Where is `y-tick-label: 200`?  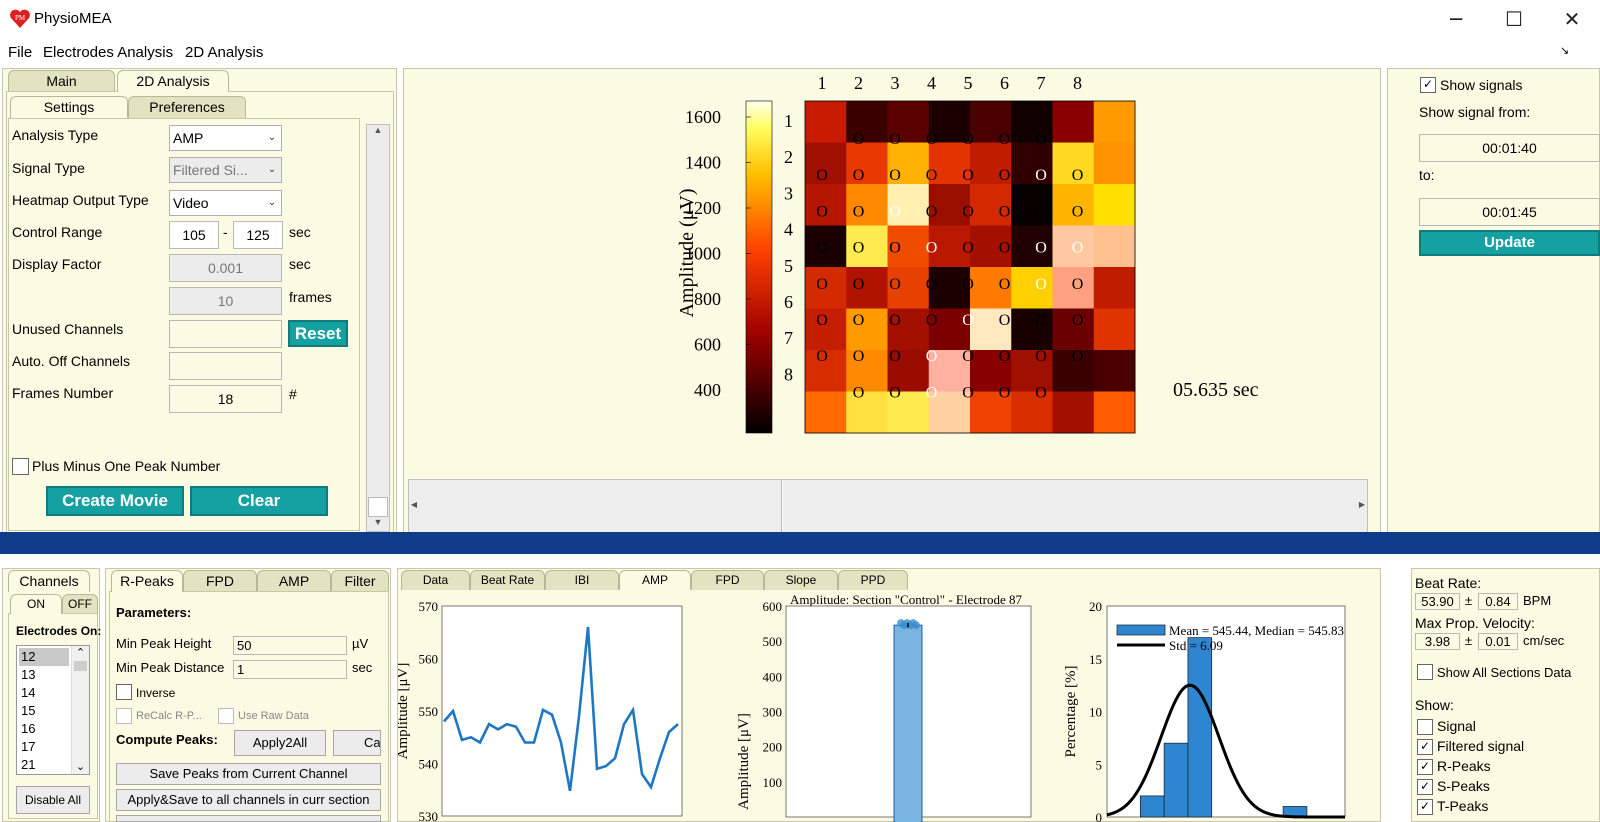
y-tick-label: 200 is located at coordinates (773, 747).